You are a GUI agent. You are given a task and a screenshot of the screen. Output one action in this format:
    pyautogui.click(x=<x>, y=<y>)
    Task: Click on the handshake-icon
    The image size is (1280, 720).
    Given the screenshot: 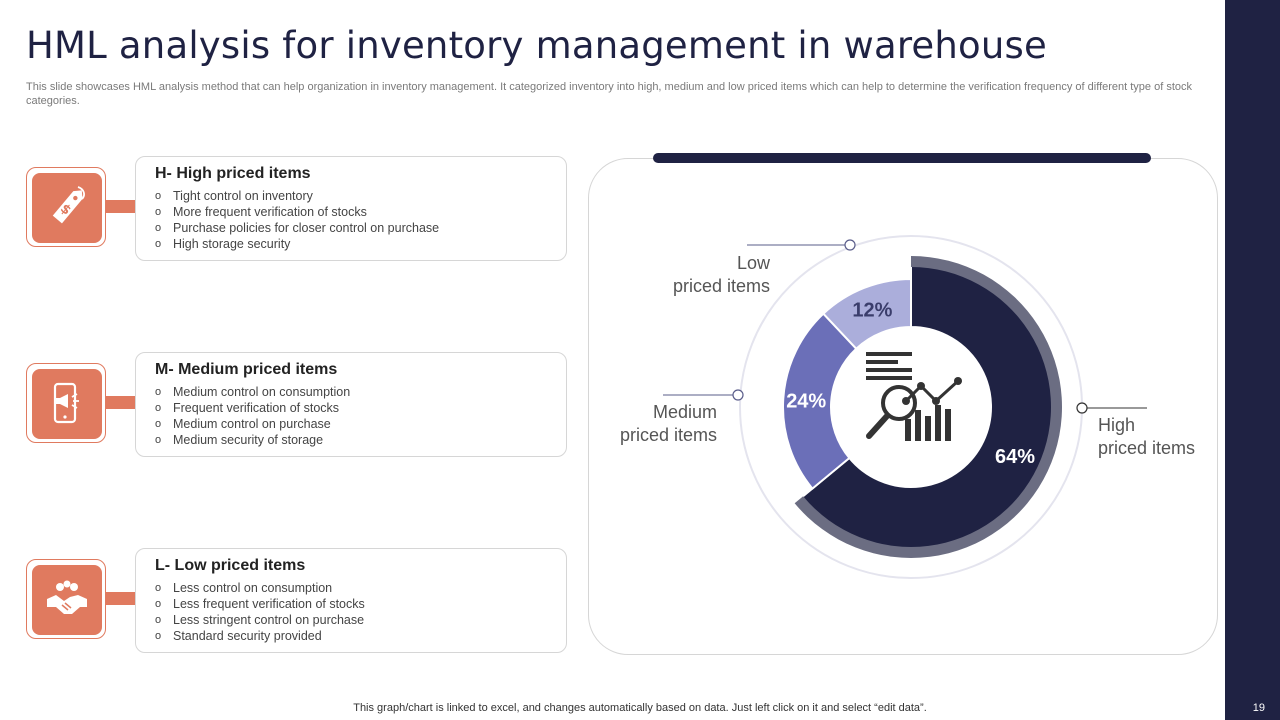 What is the action you would take?
    pyautogui.click(x=67, y=597)
    